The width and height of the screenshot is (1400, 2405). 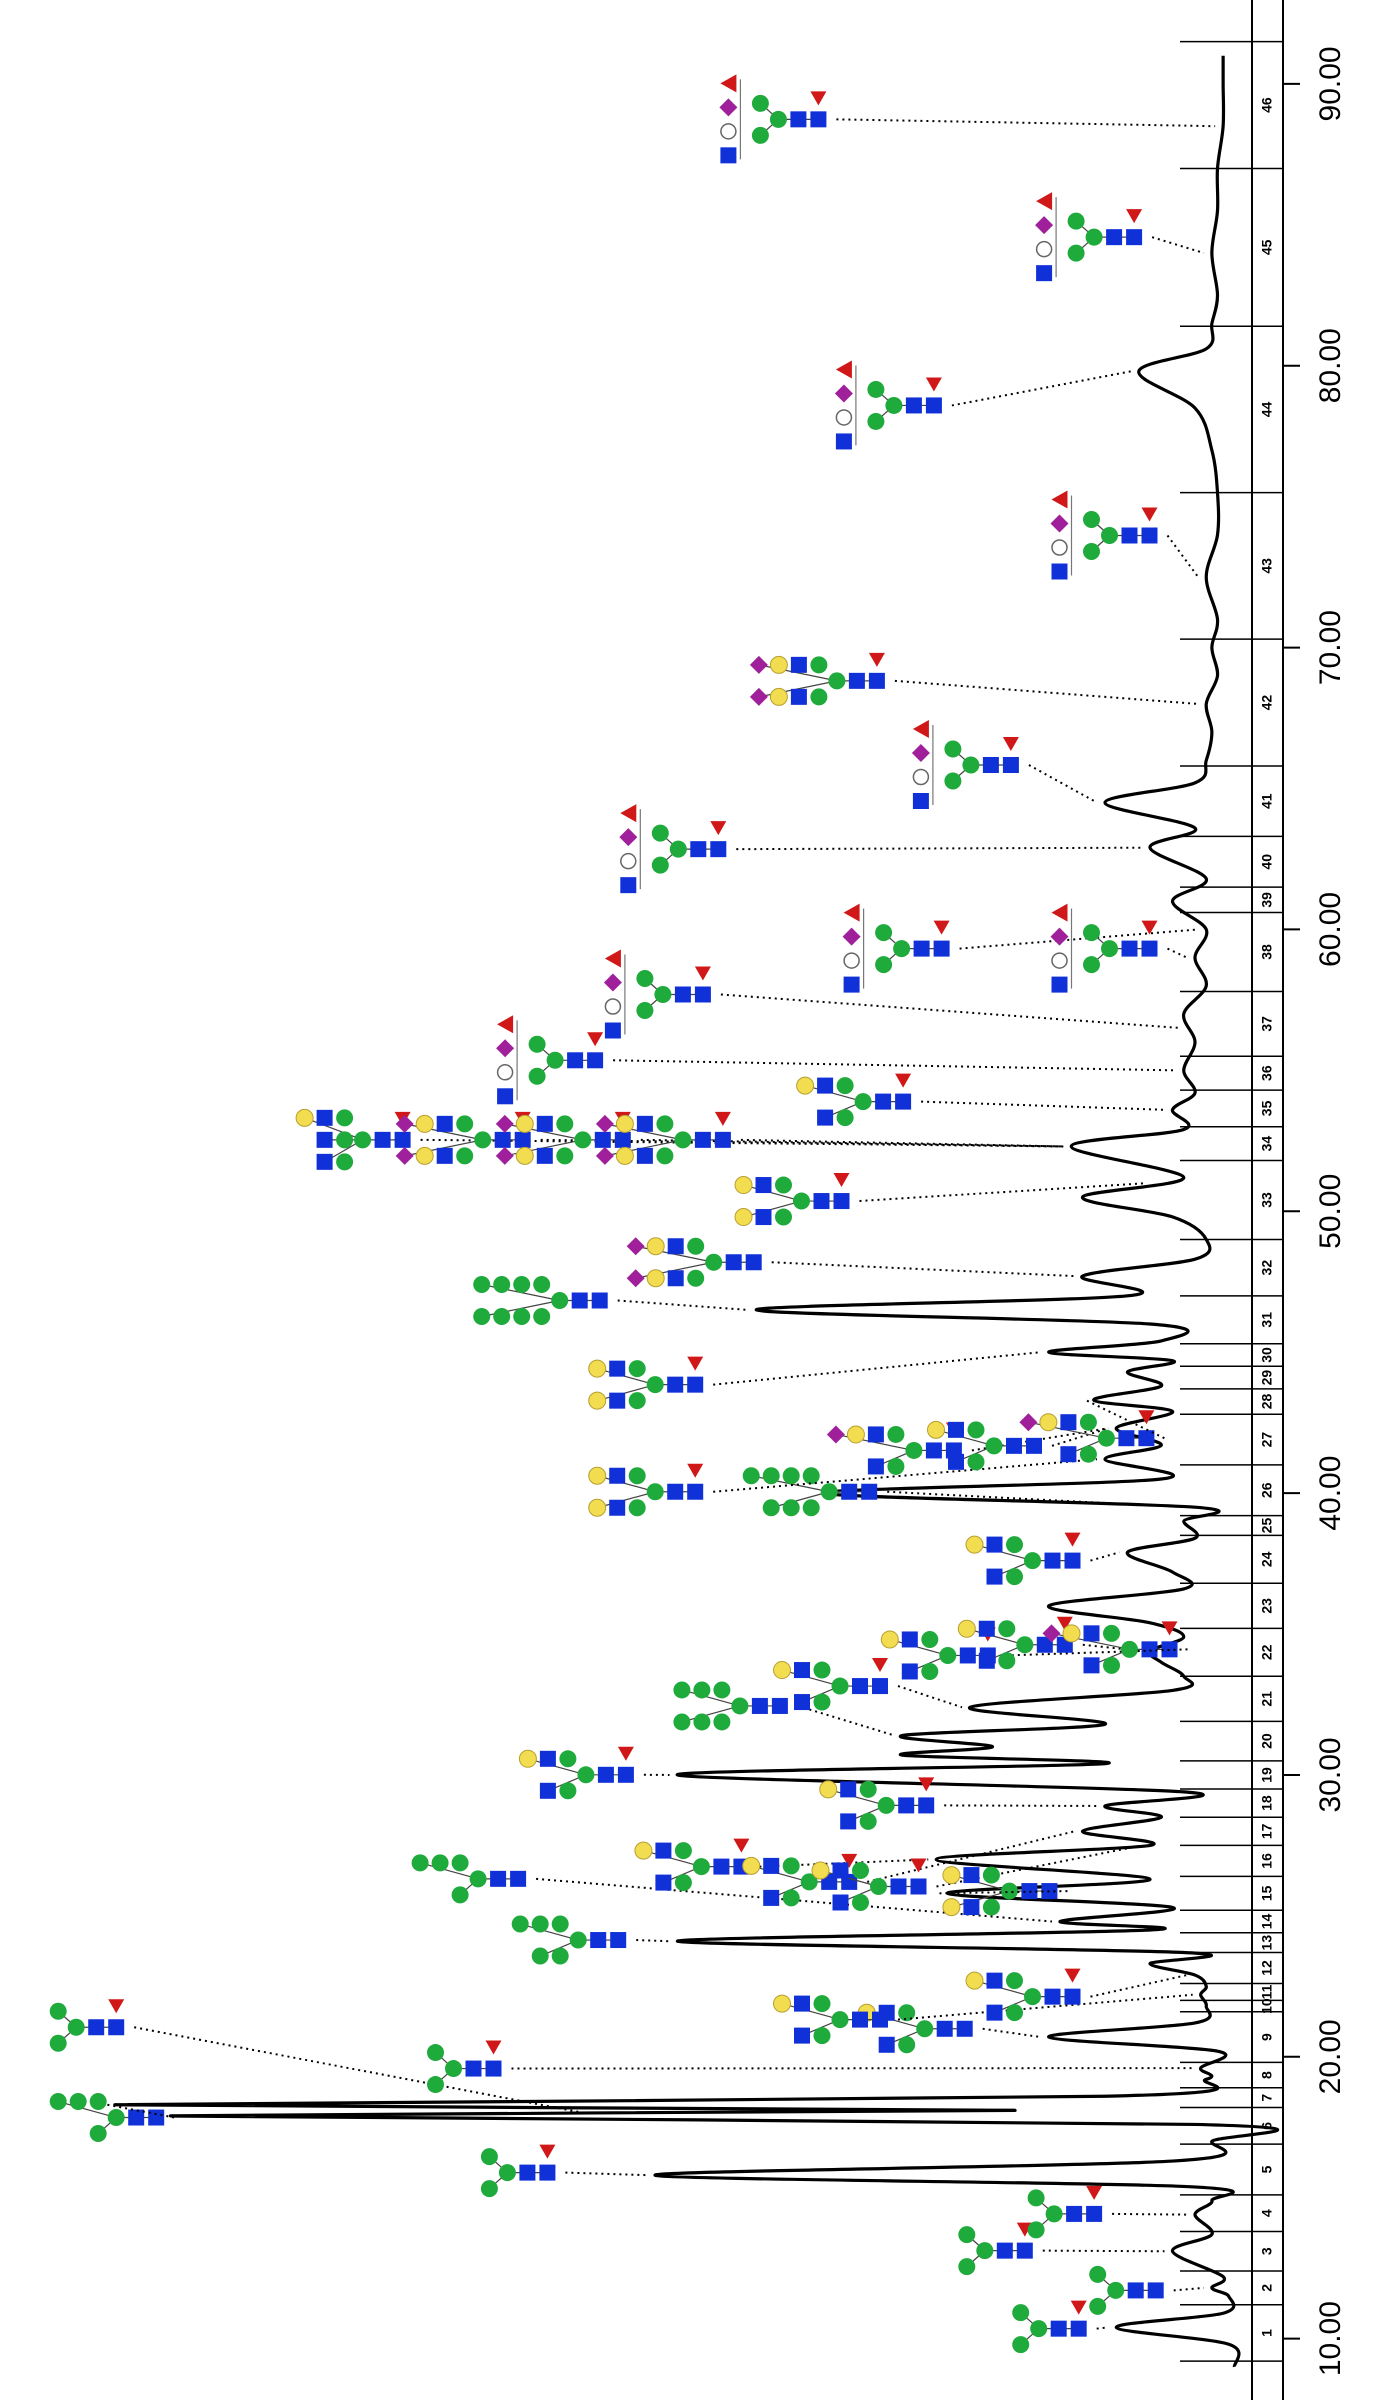 I want to click on peak-number: 42, so click(x=1267, y=703).